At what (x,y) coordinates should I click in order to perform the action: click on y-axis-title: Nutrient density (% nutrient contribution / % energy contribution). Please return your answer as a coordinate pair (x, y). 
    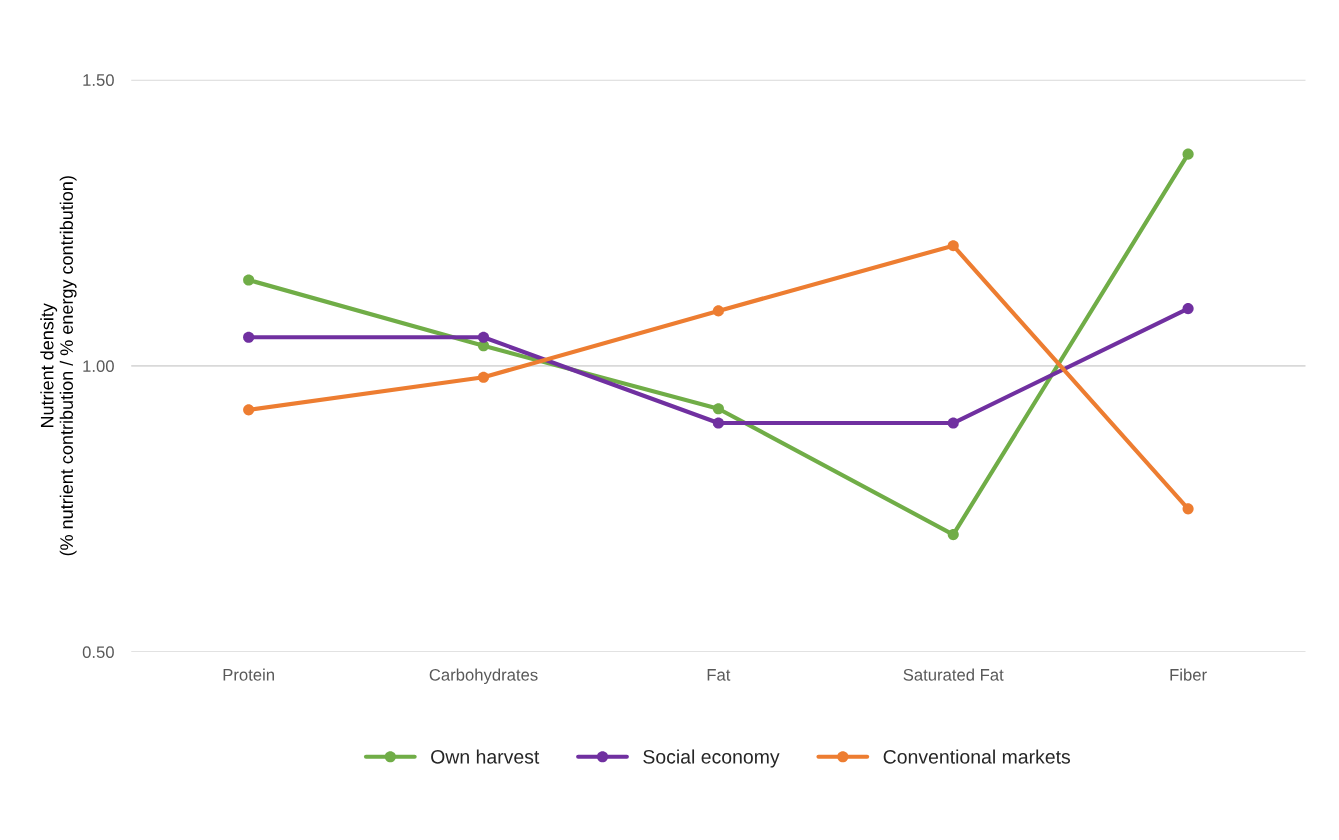
    Looking at the image, I should click on (58, 366).